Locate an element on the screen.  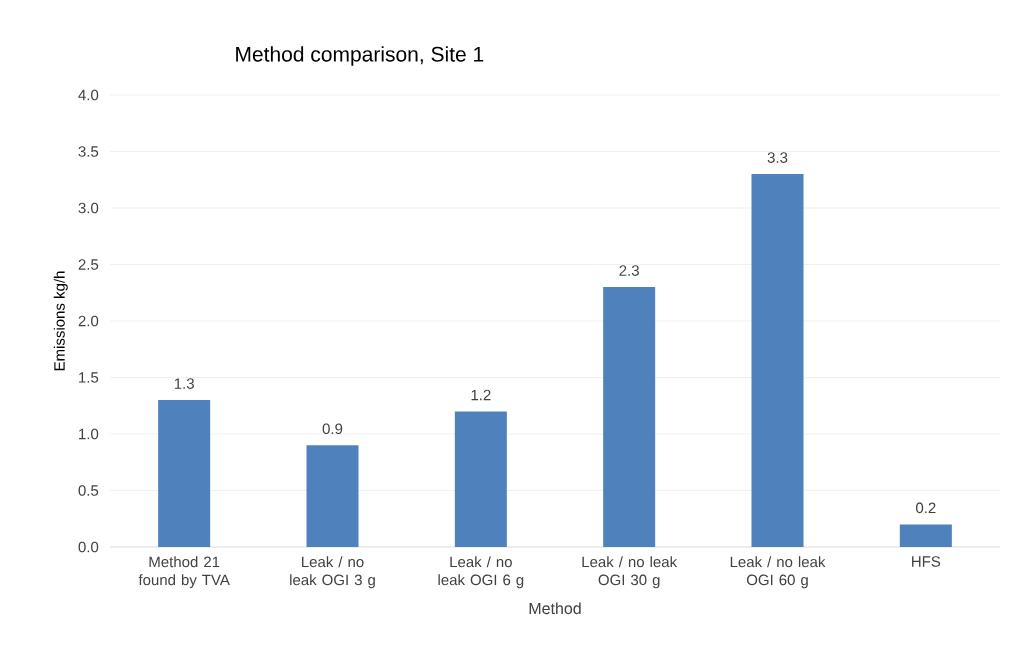
x-tick-label: Method 21 found by TVA is located at coordinates (184, 572).